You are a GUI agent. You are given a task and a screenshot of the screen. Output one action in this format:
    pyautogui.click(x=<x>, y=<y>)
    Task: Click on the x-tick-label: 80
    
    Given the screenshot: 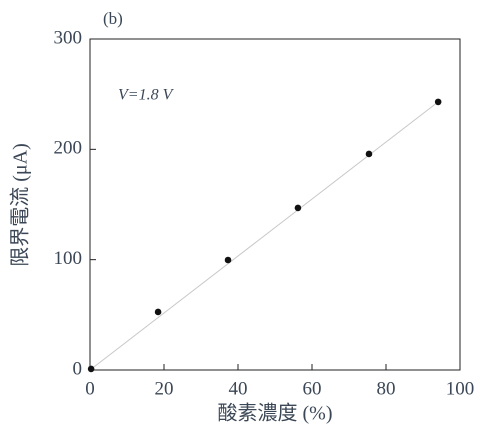 What is the action you would take?
    pyautogui.click(x=386, y=388)
    